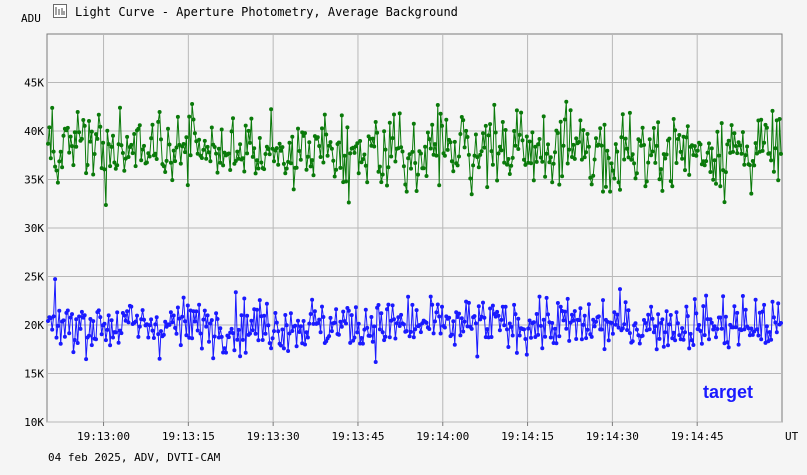 The image size is (807, 475). I want to click on footer-info: 04 feb 2025, ADV, DVTI-CAM, so click(134, 457).